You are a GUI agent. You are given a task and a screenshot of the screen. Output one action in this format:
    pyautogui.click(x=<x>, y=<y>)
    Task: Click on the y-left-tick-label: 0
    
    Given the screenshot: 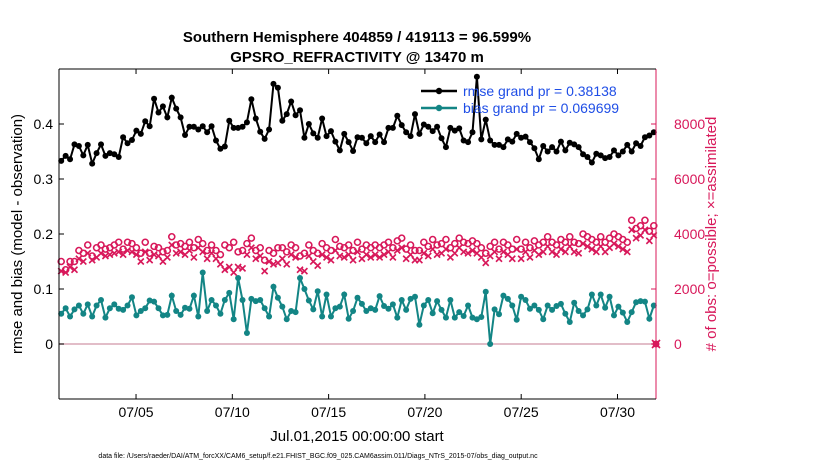 What is the action you would take?
    pyautogui.click(x=49, y=344)
    